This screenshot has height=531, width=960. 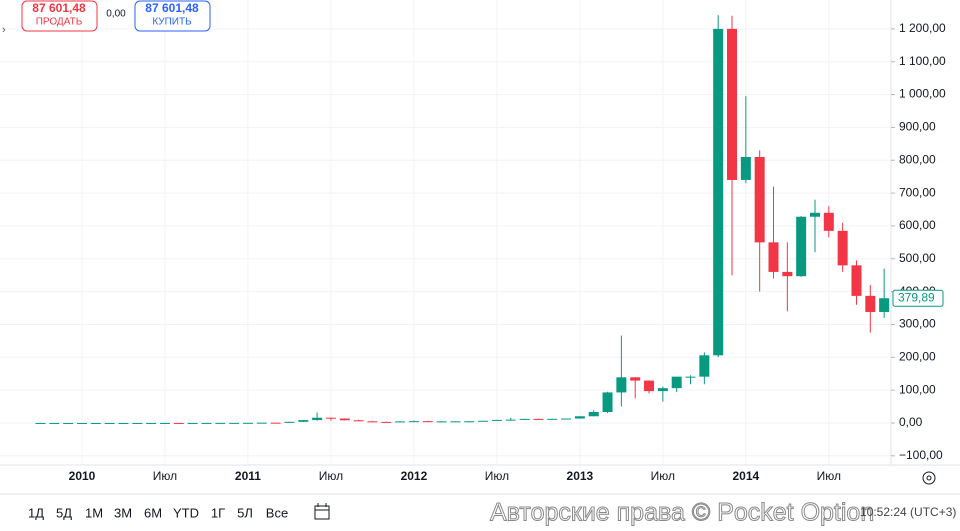 I want to click on settings-icon, so click(x=929, y=478).